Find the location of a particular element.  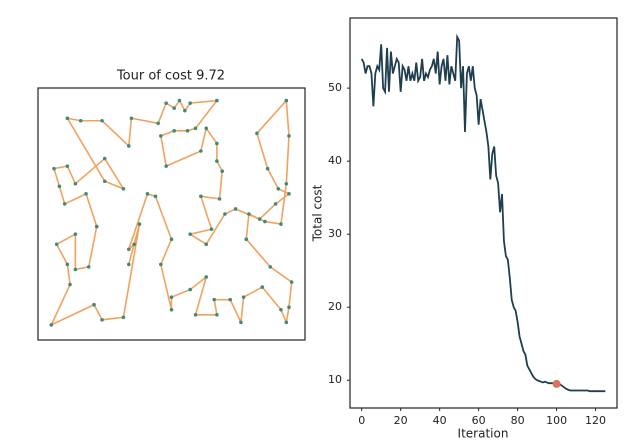

current-point is located at coordinates (556, 383).